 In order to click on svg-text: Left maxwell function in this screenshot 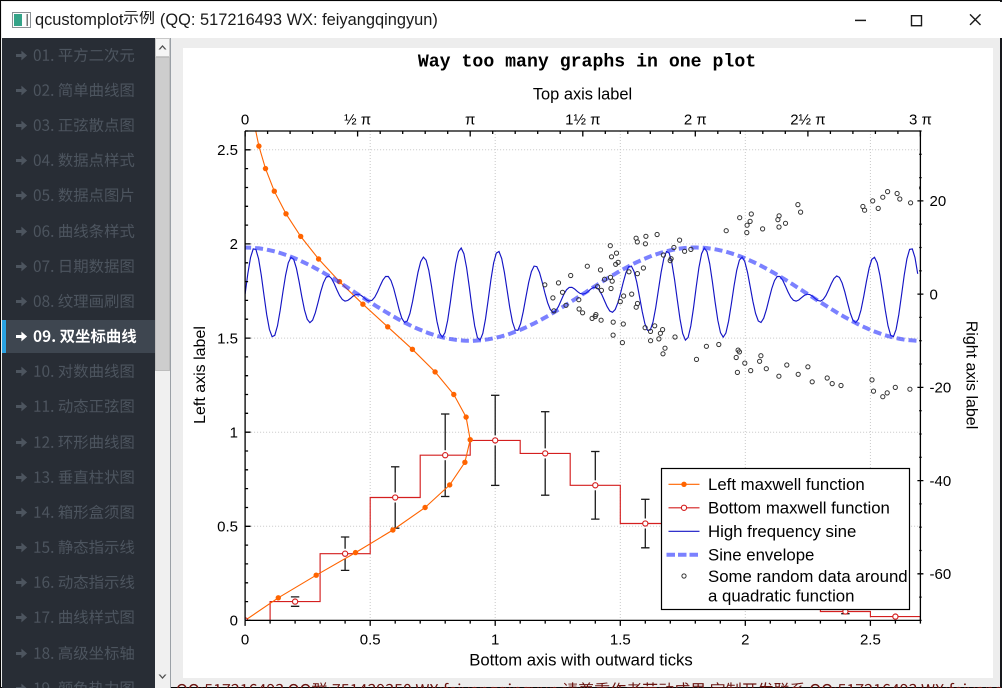, I will do `click(786, 484)`.